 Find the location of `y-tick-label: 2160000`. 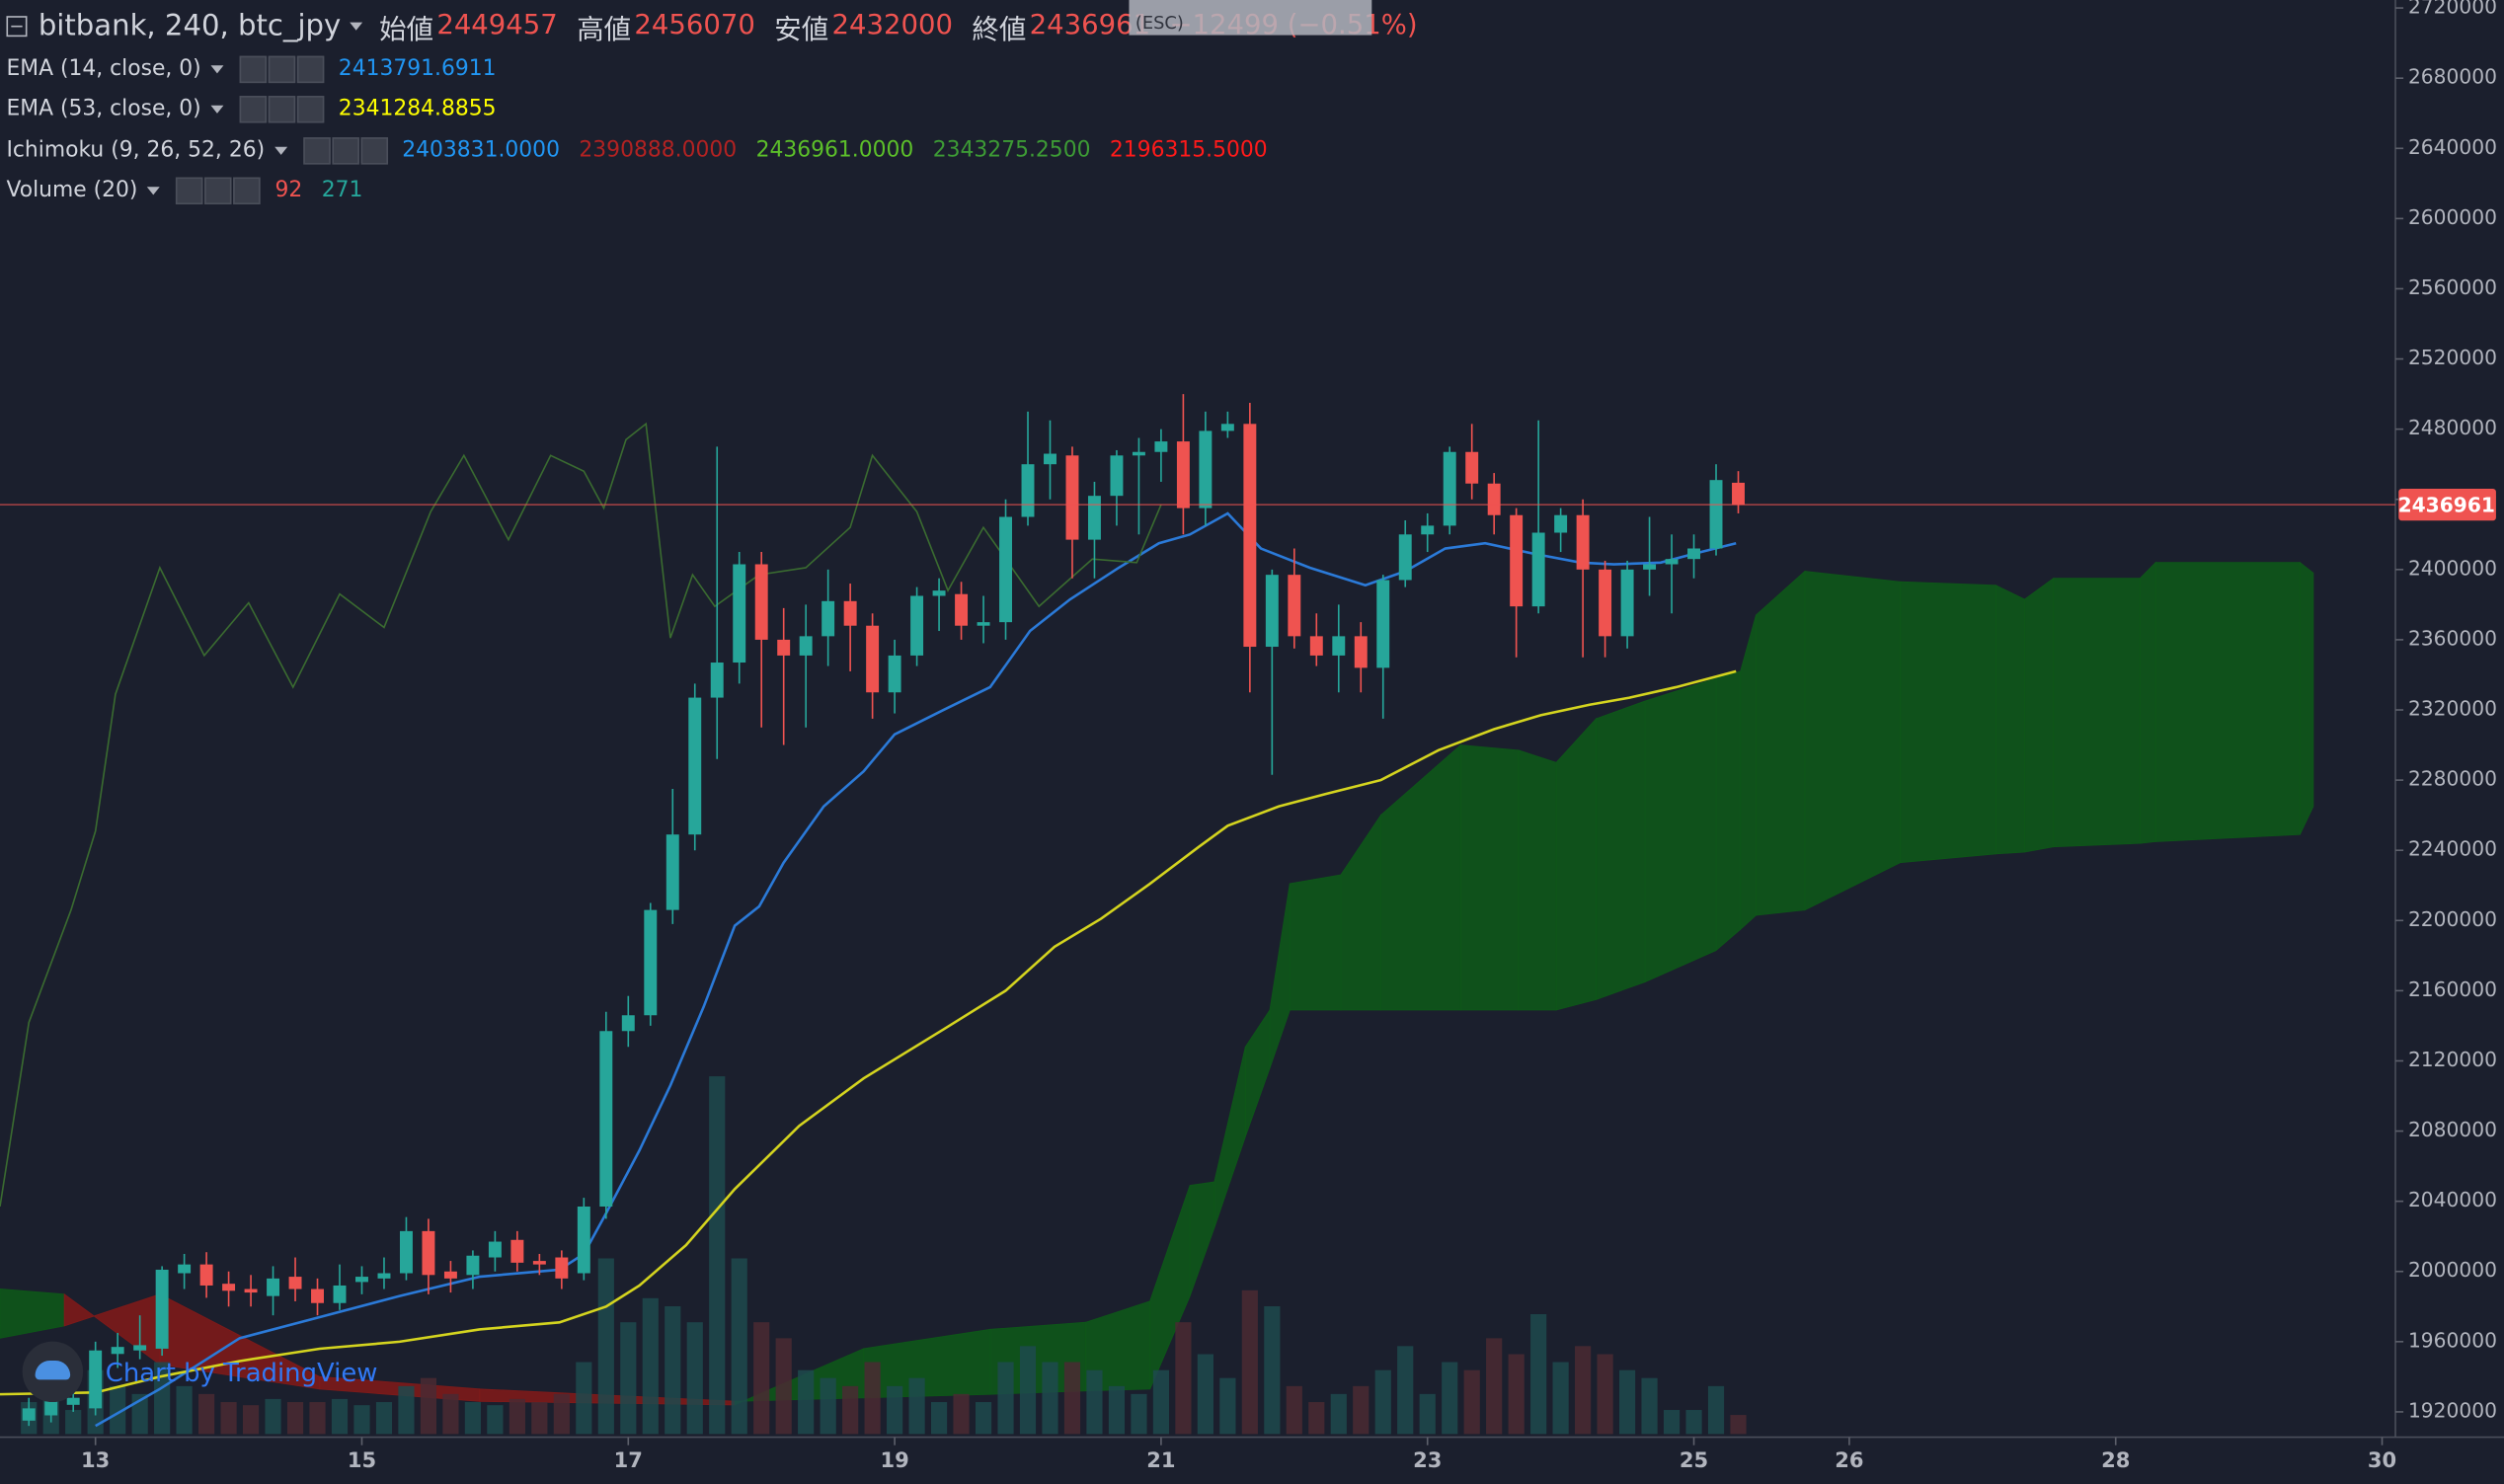

y-tick-label: 2160000 is located at coordinates (2452, 989).